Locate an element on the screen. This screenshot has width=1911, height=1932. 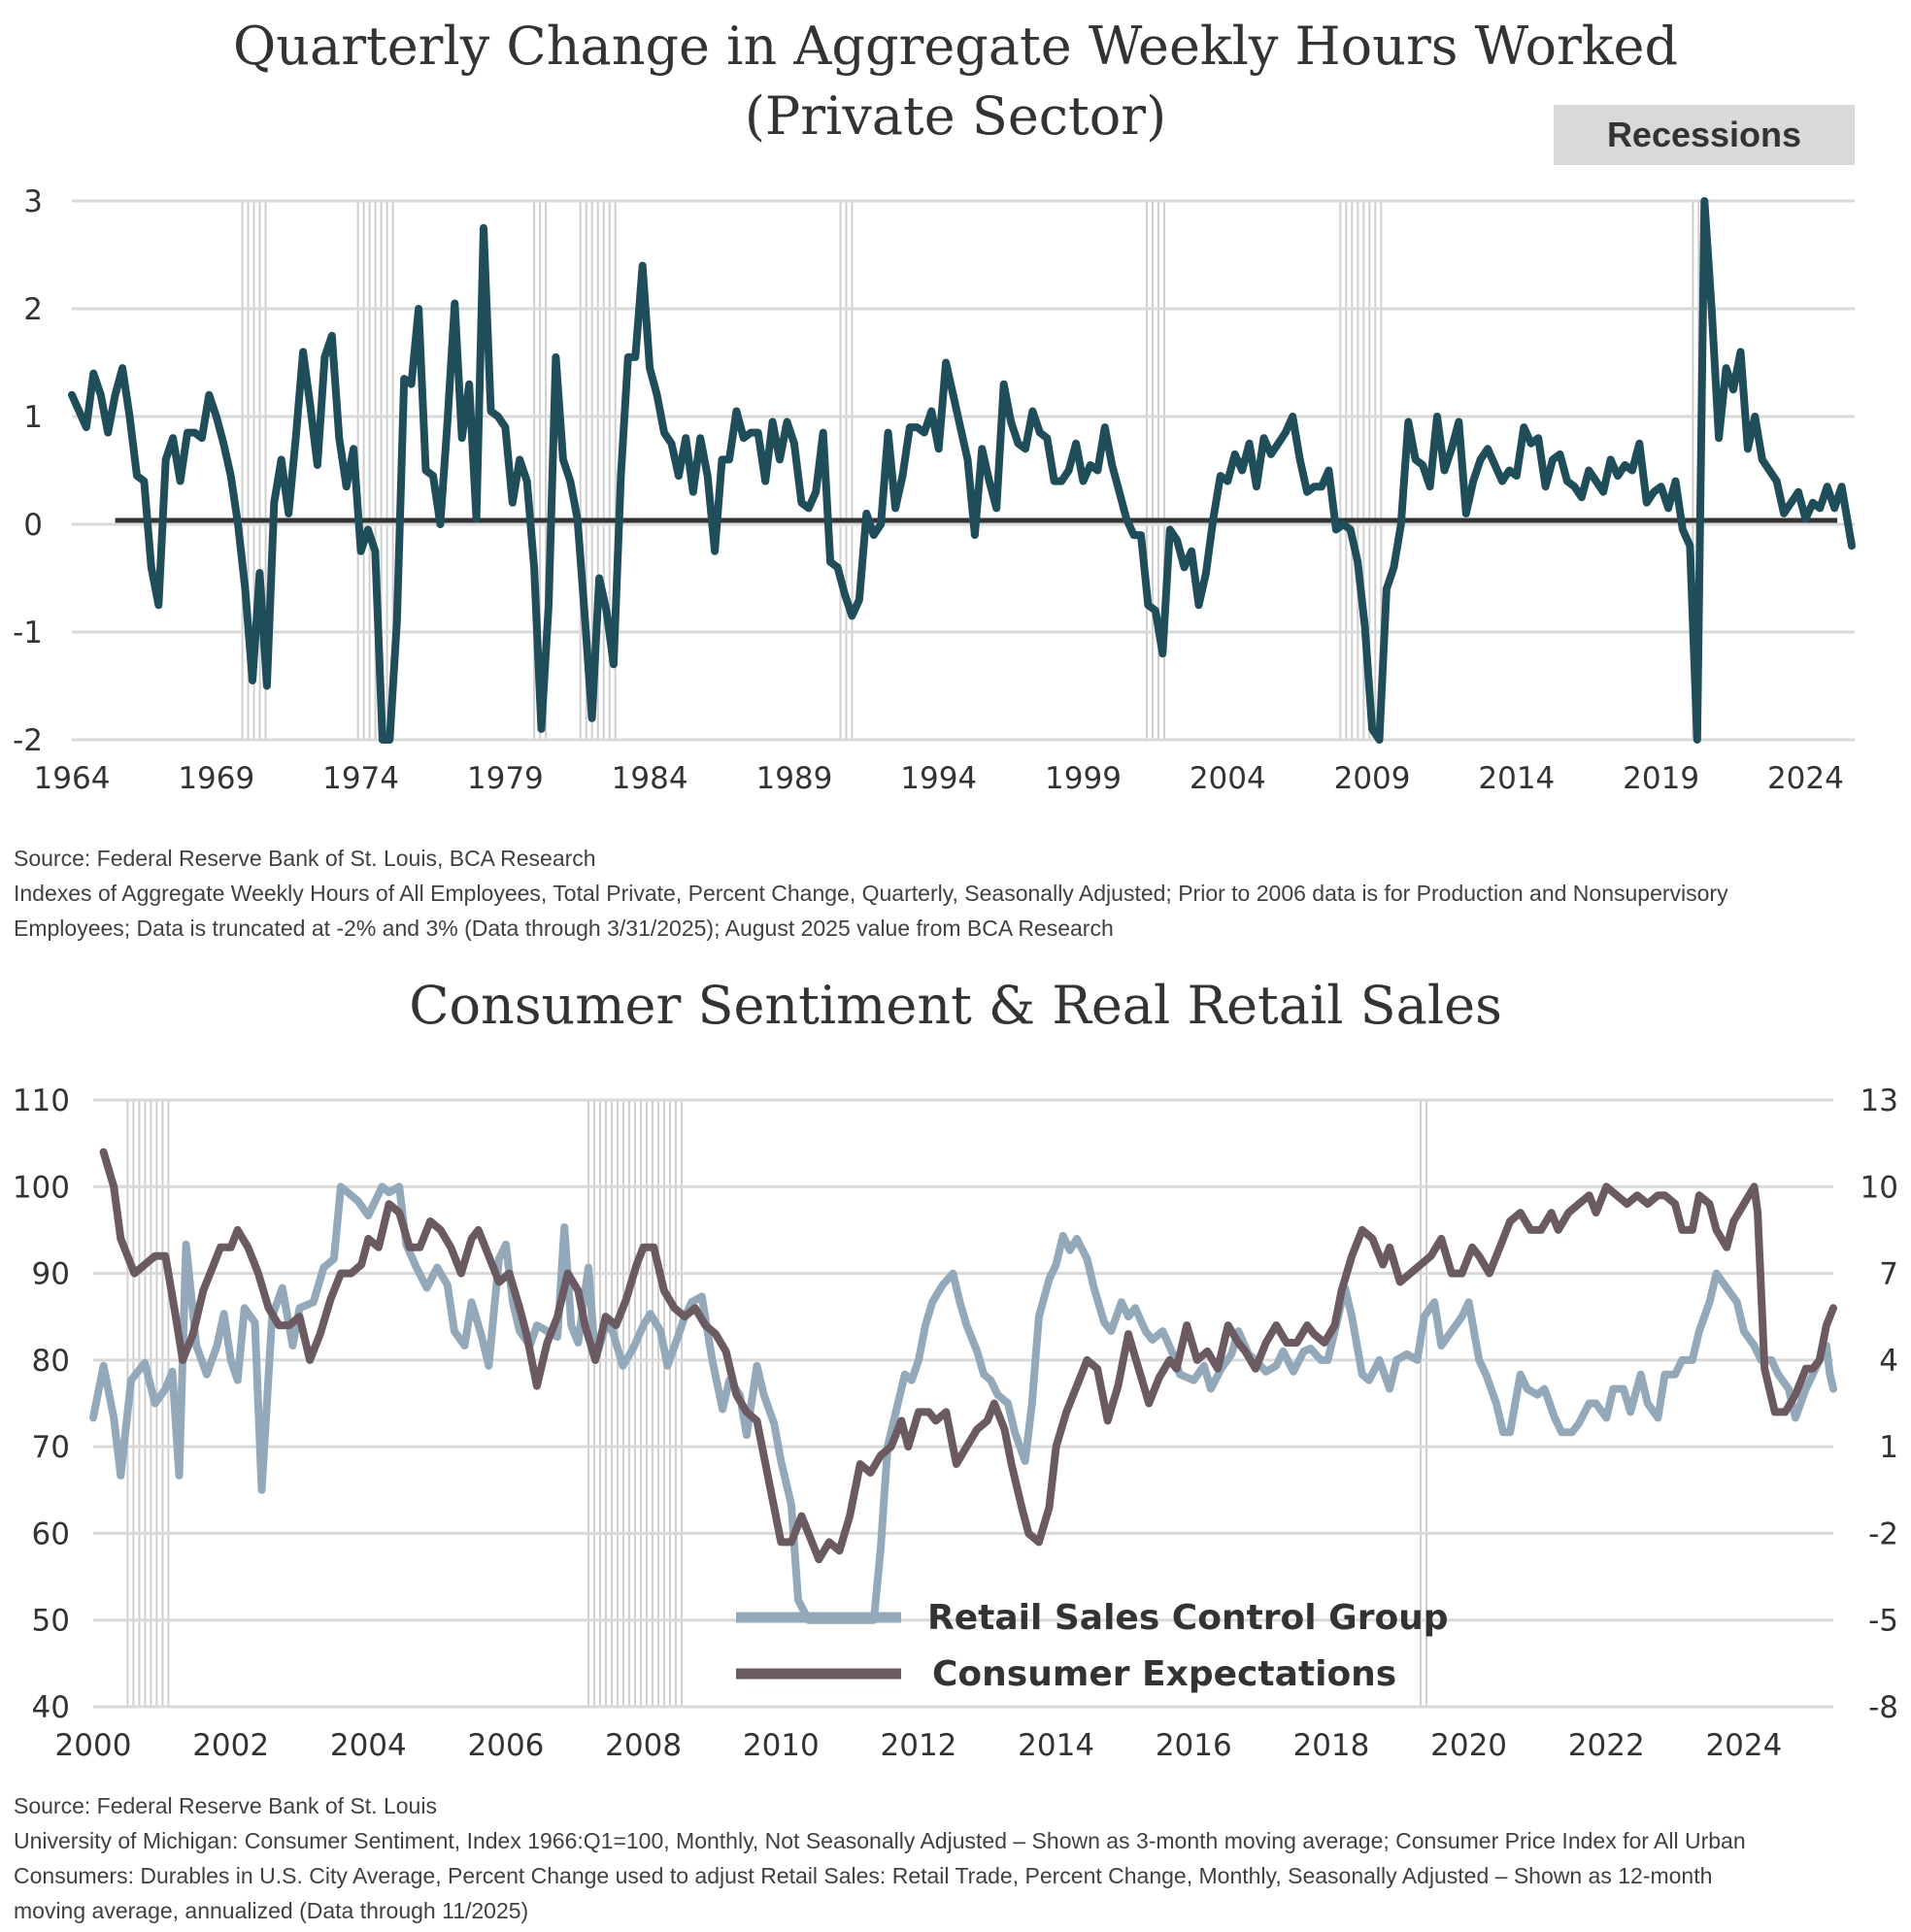
y-tick-label-left: 70 is located at coordinates (51, 1447).